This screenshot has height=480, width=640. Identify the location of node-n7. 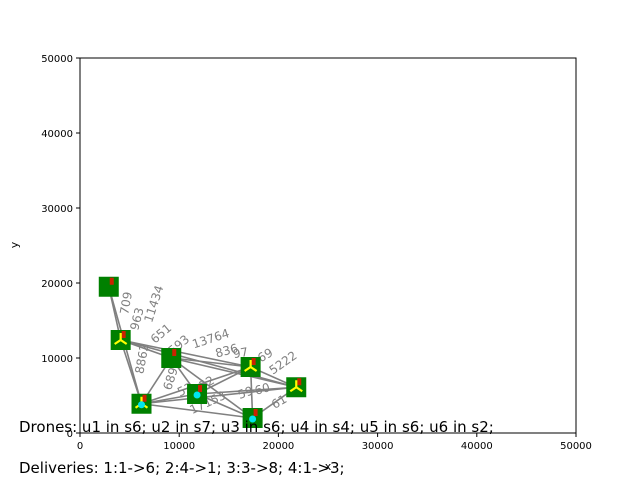
(252, 418).